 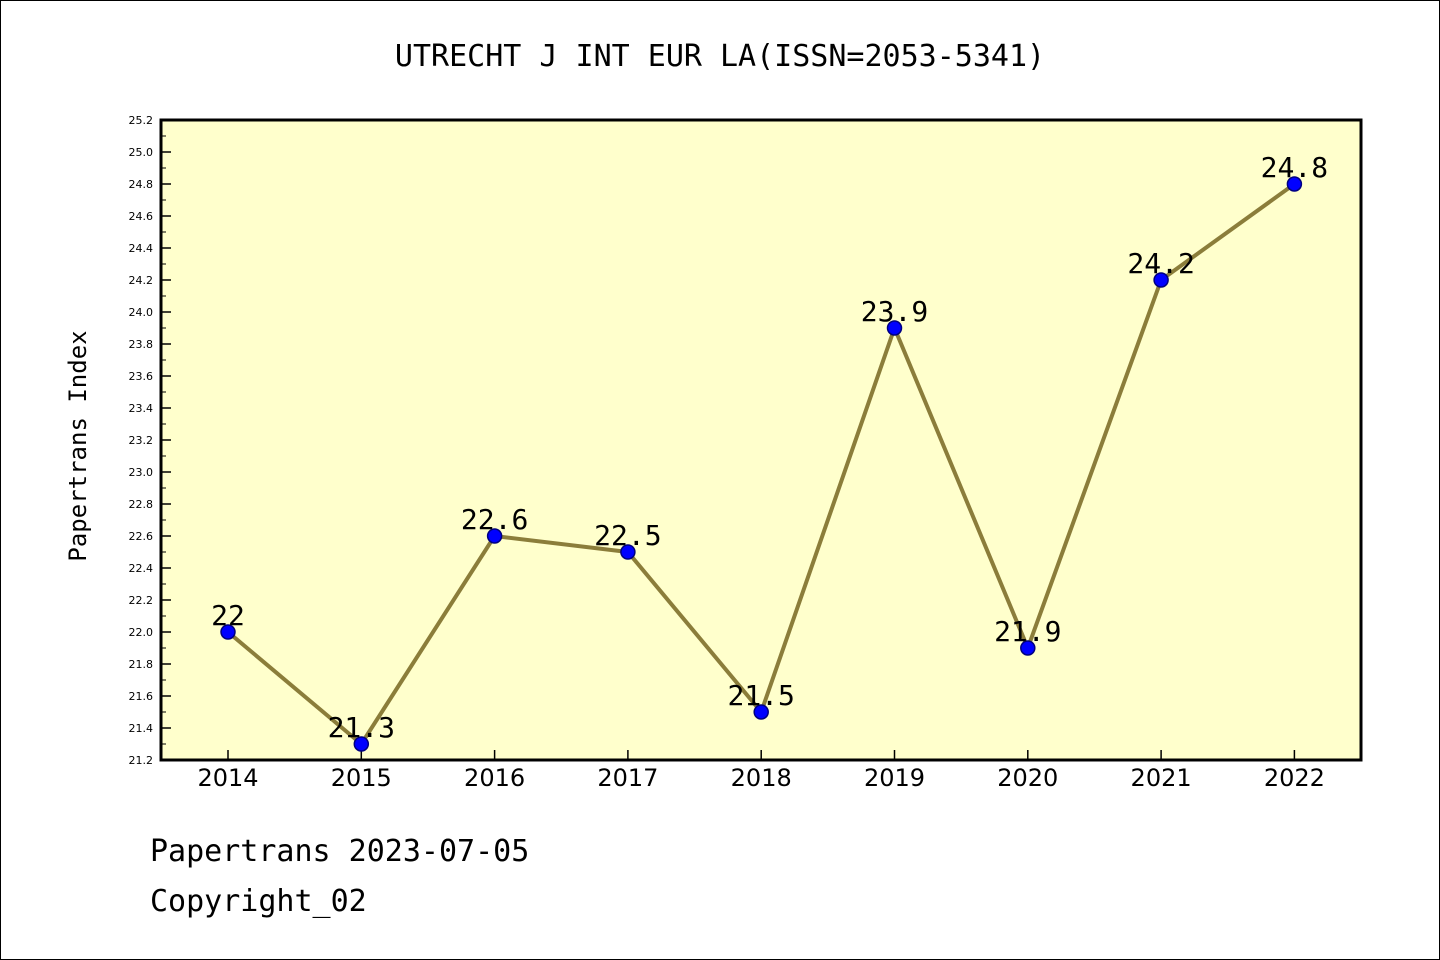 What do you see at coordinates (761, 778) in the screenshot?
I see `x-tick-label: 2018` at bounding box center [761, 778].